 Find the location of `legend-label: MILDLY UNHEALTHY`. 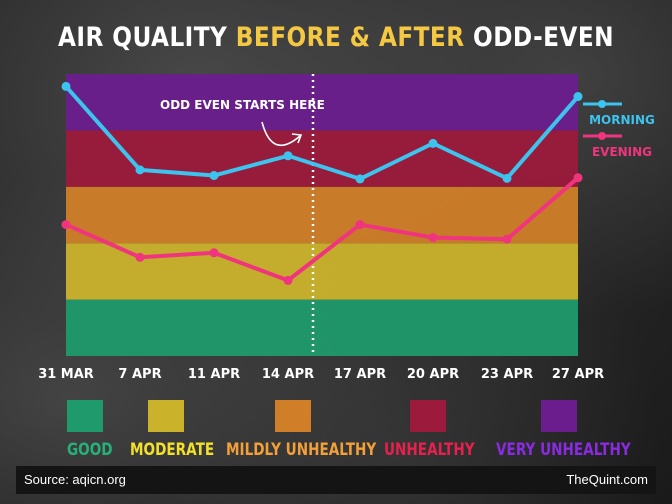

legend-label: MILDLY UNHEALTHY is located at coordinates (301, 450).